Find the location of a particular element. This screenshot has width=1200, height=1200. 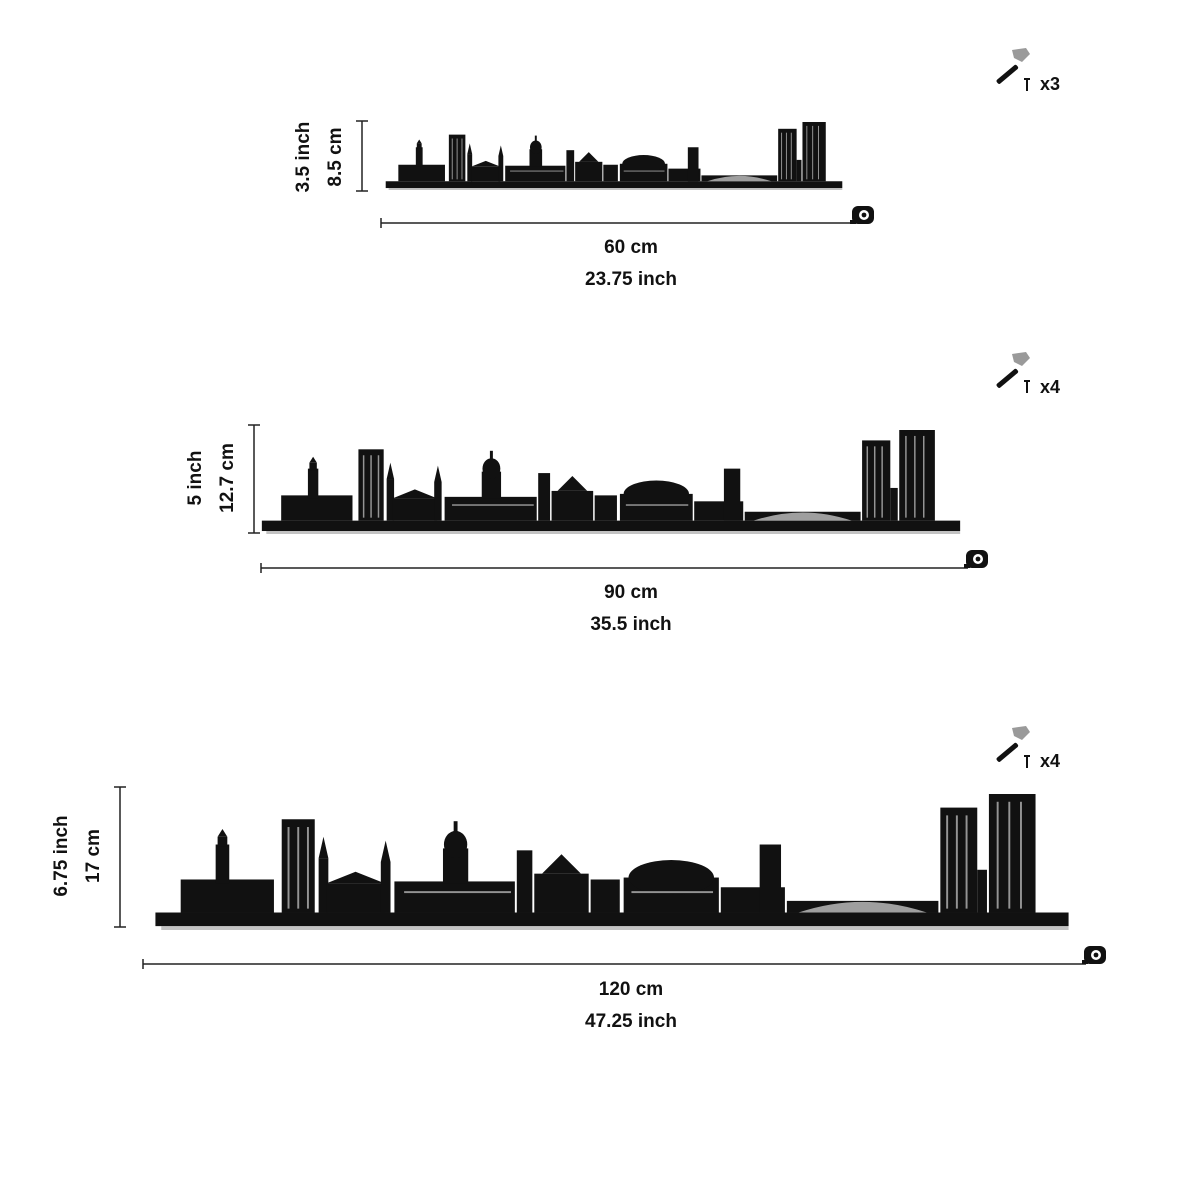

nail-count: x3 is located at coordinates (1050, 84).